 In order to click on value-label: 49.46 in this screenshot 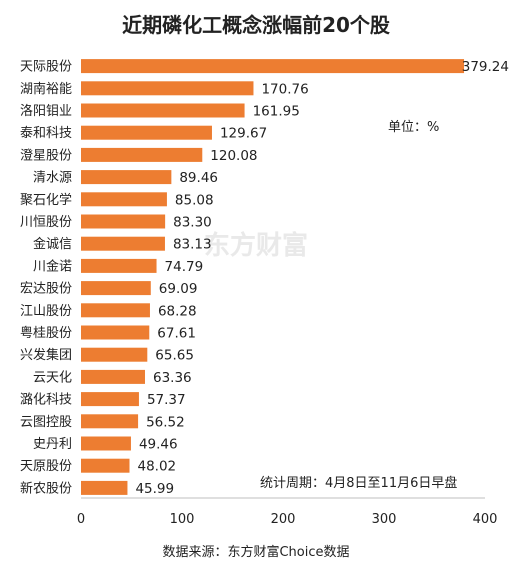, I will do `click(158, 445)`.